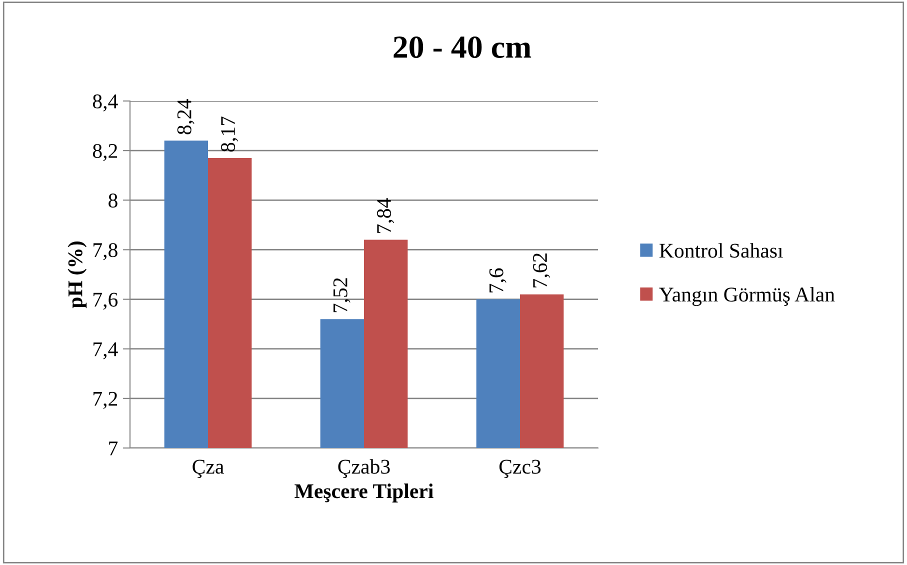  Describe the element at coordinates (106, 301) in the screenshot. I see `y-tick-label: 7,6` at that location.